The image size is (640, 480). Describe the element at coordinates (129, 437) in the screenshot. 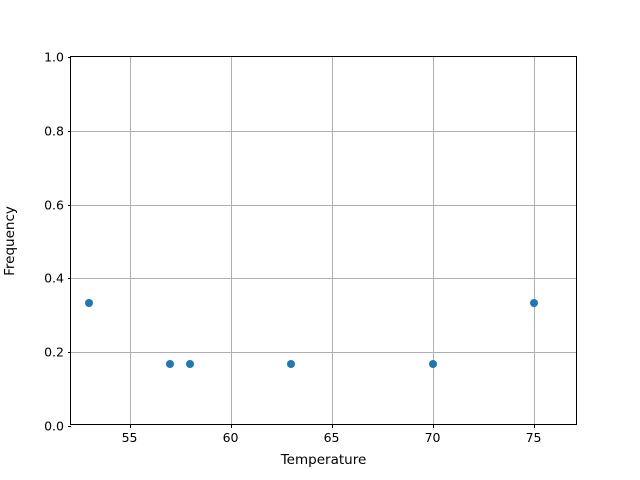

I see `x-tick-label: 55` at that location.